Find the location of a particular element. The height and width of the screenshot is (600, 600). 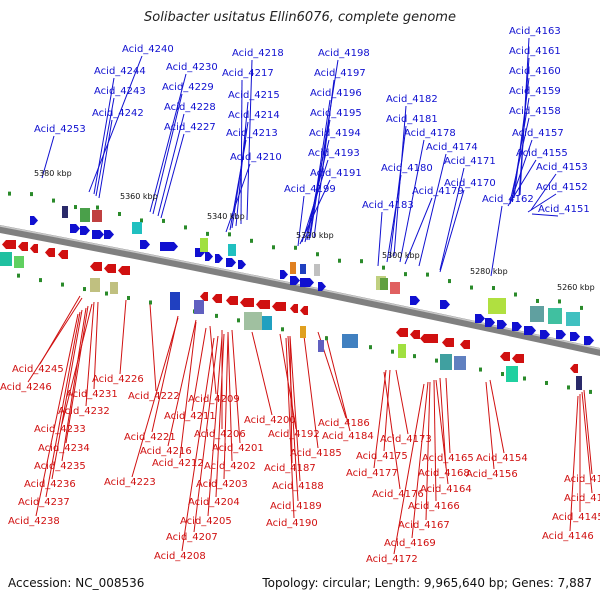

gene-label-acid-4200: Acid_4200 is located at coordinates (270, 420).